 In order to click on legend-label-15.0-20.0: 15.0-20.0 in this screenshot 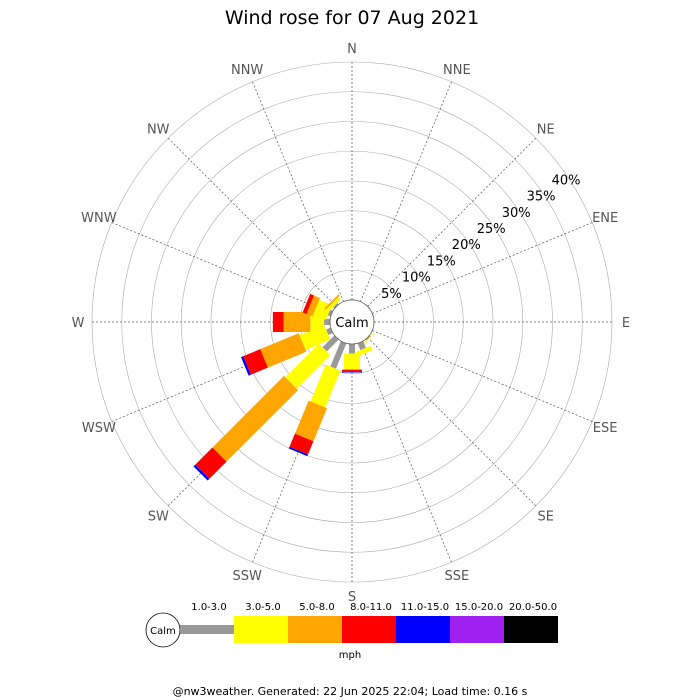, I will do `click(479, 607)`.